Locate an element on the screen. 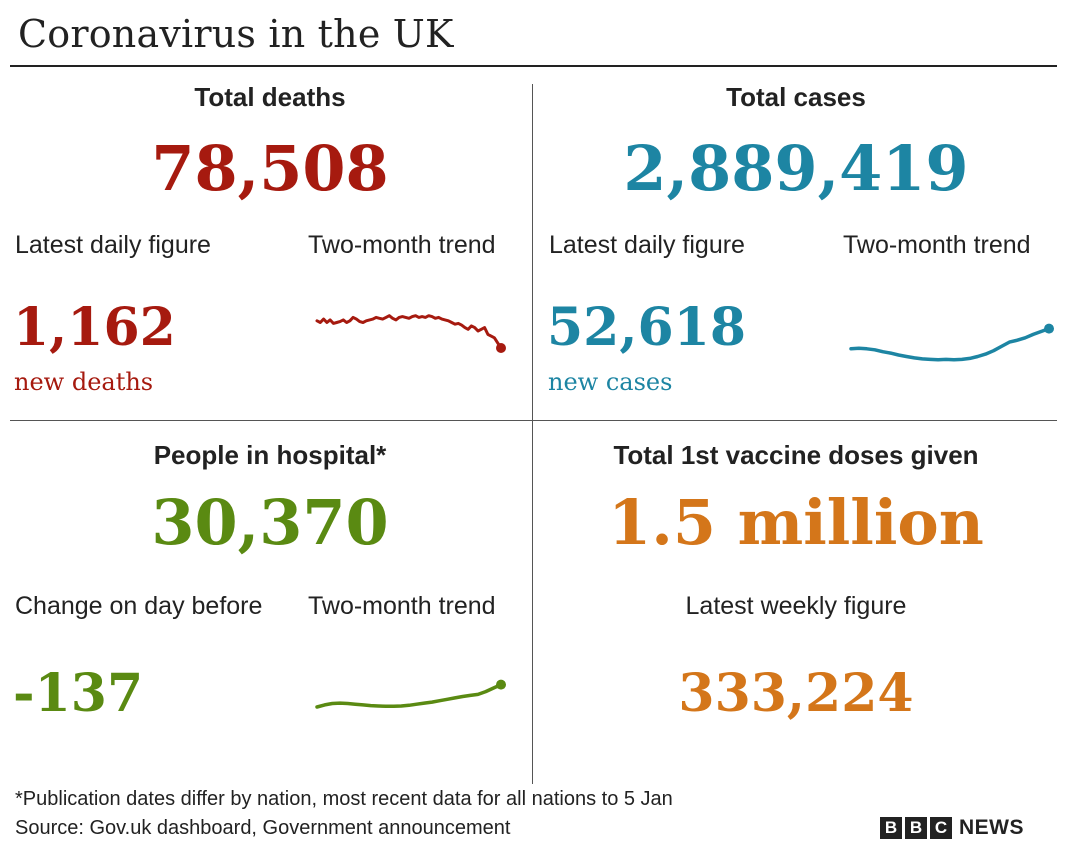  hospital-change-label: Change on day before is located at coordinates (138, 606).